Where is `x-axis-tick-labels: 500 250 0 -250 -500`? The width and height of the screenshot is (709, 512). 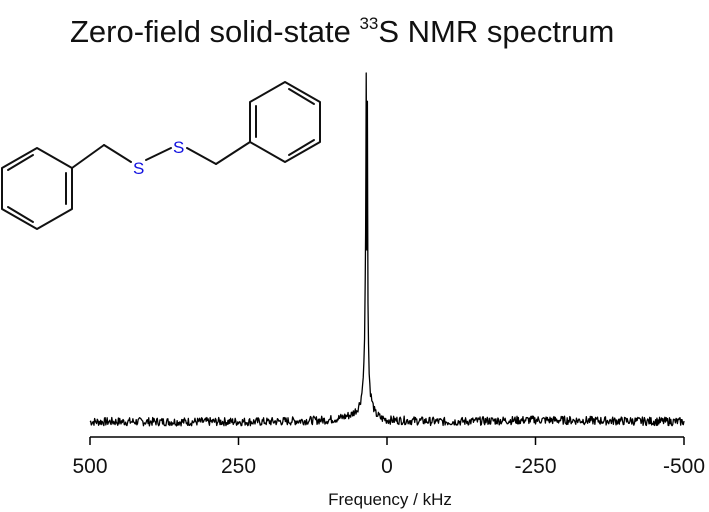
x-axis-tick-labels: 500 250 0 -250 -500 is located at coordinates (388, 466).